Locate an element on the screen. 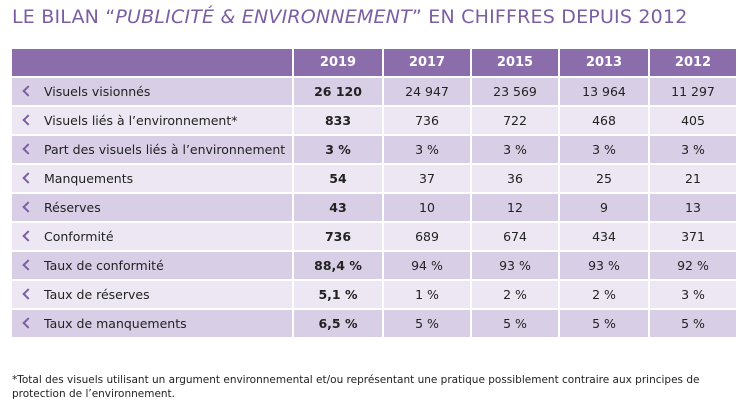 The image size is (750, 412). table-row: Taux de réserves 5,1 % 1 % 2 % 2 % 3 % is located at coordinates (374, 294).